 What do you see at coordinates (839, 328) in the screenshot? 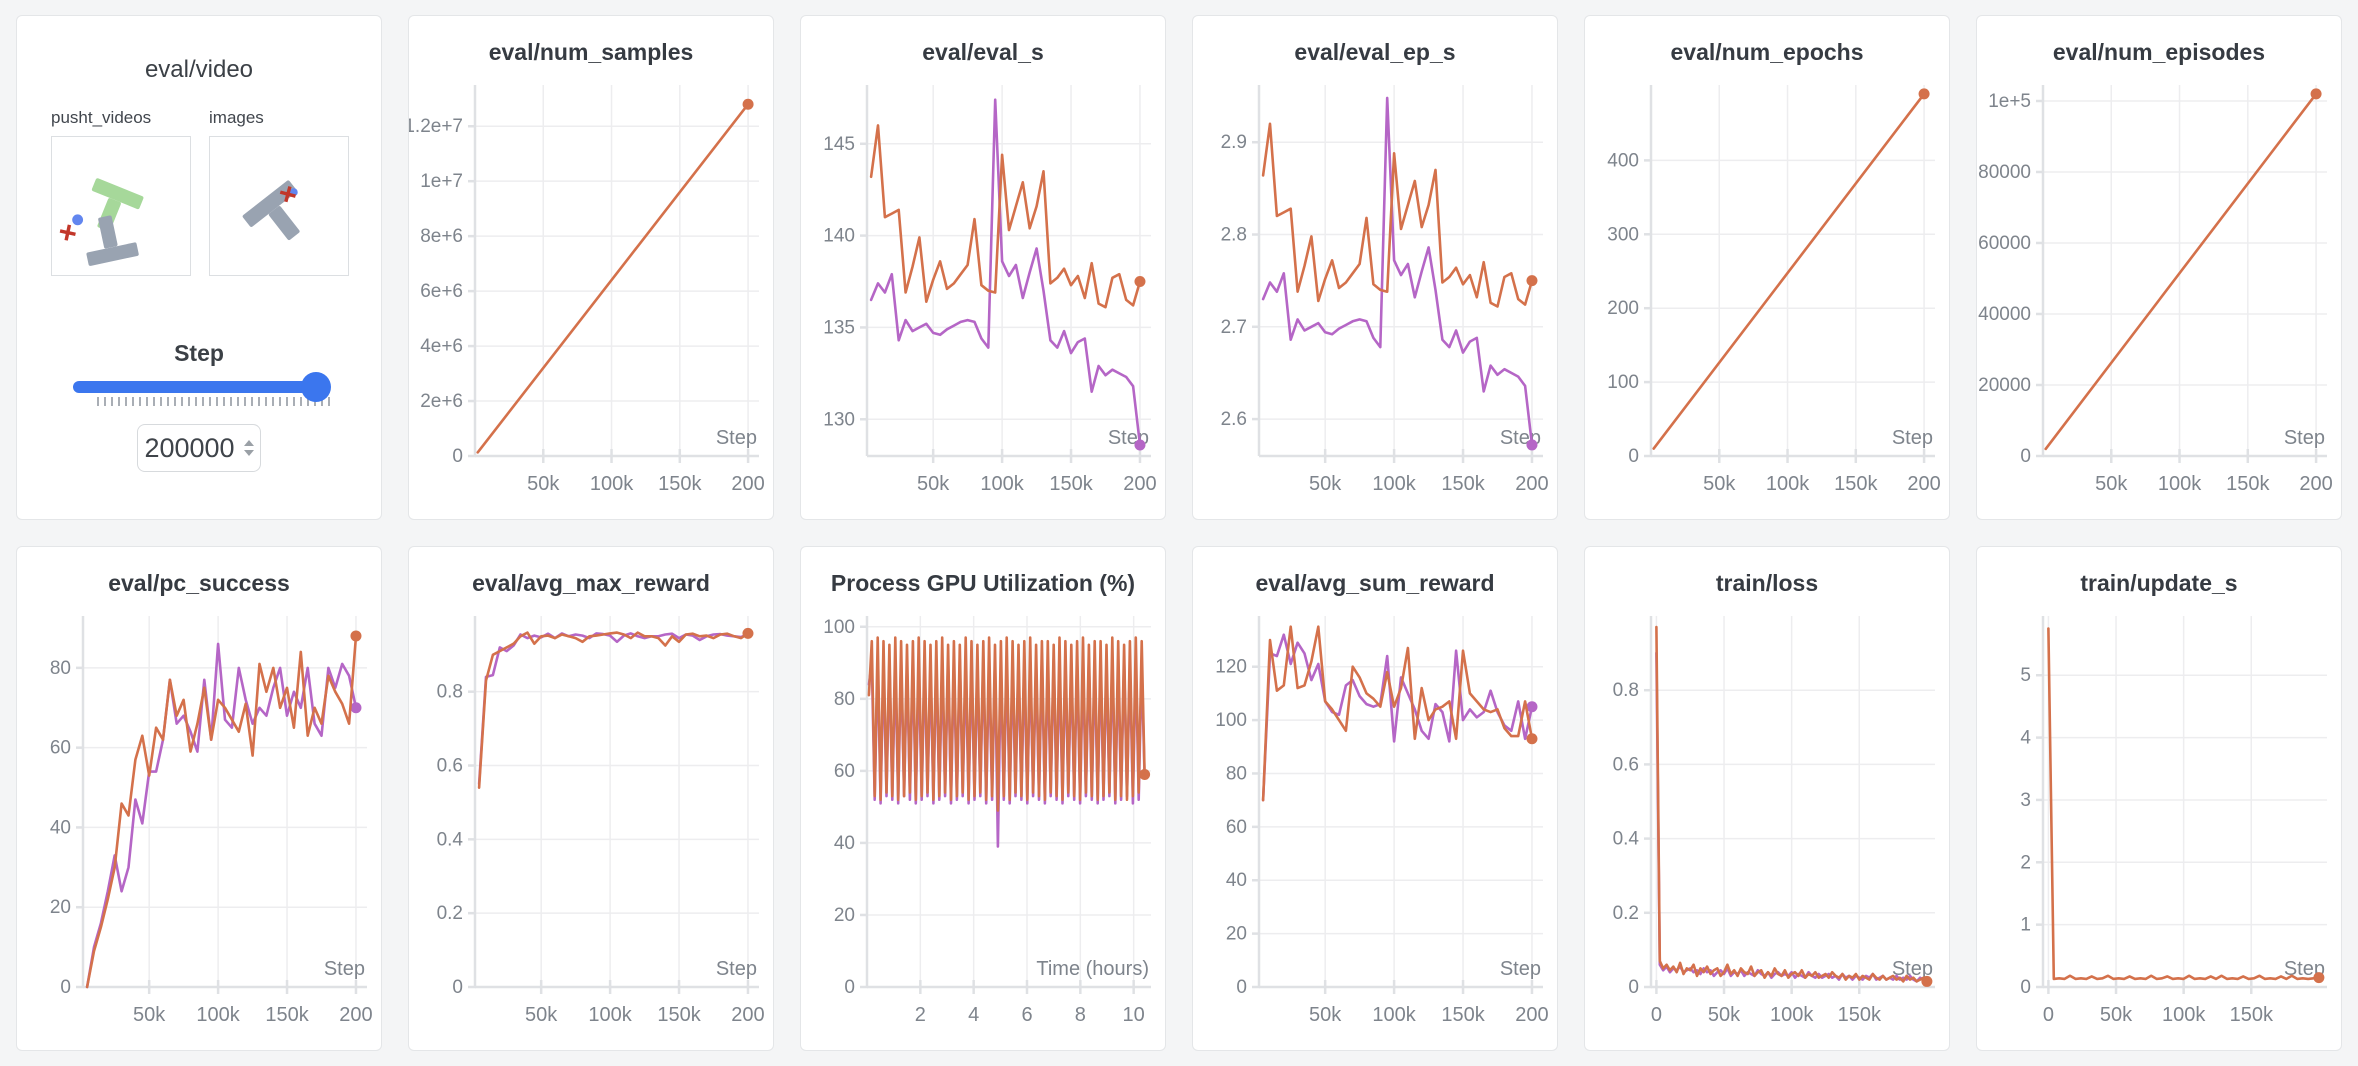
I see `svg-text: 135` at bounding box center [839, 328].